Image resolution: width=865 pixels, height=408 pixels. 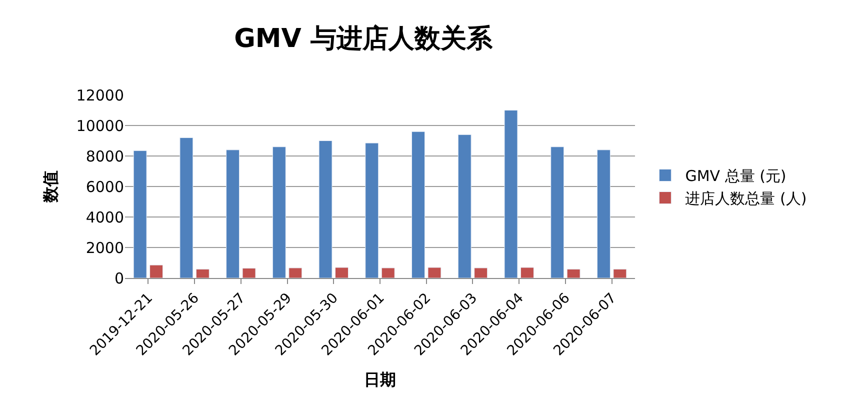 I want to click on y-tick-label: 2000, so click(x=105, y=247).